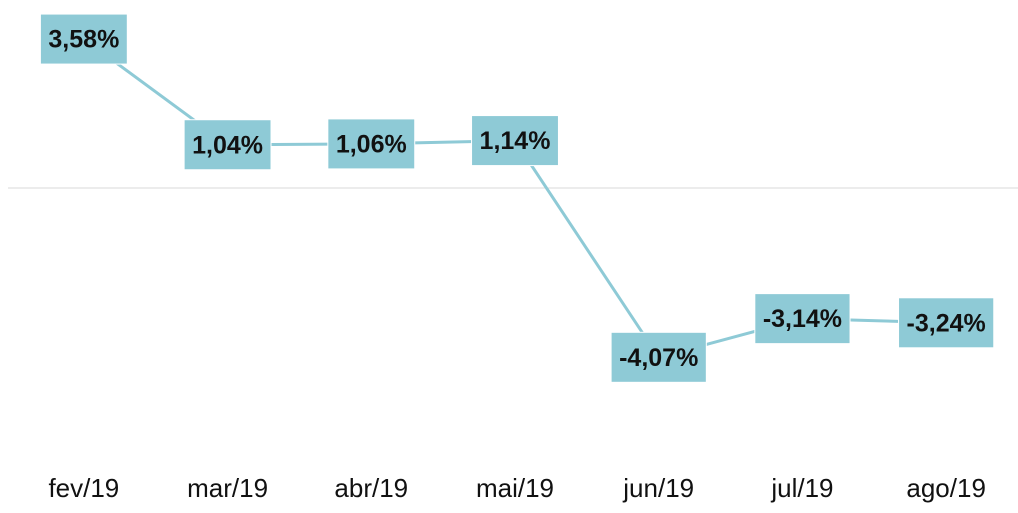  I want to click on x-tick-label: fev/19, so click(83, 488).